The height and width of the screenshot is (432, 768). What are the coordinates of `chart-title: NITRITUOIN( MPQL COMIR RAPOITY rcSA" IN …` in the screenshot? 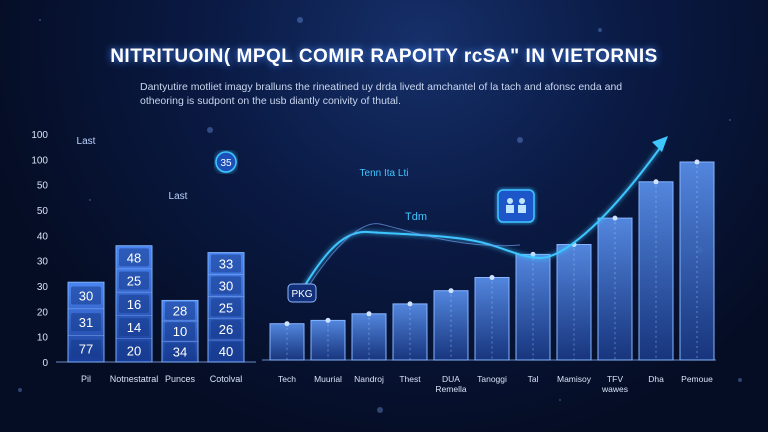 It's located at (384, 56).